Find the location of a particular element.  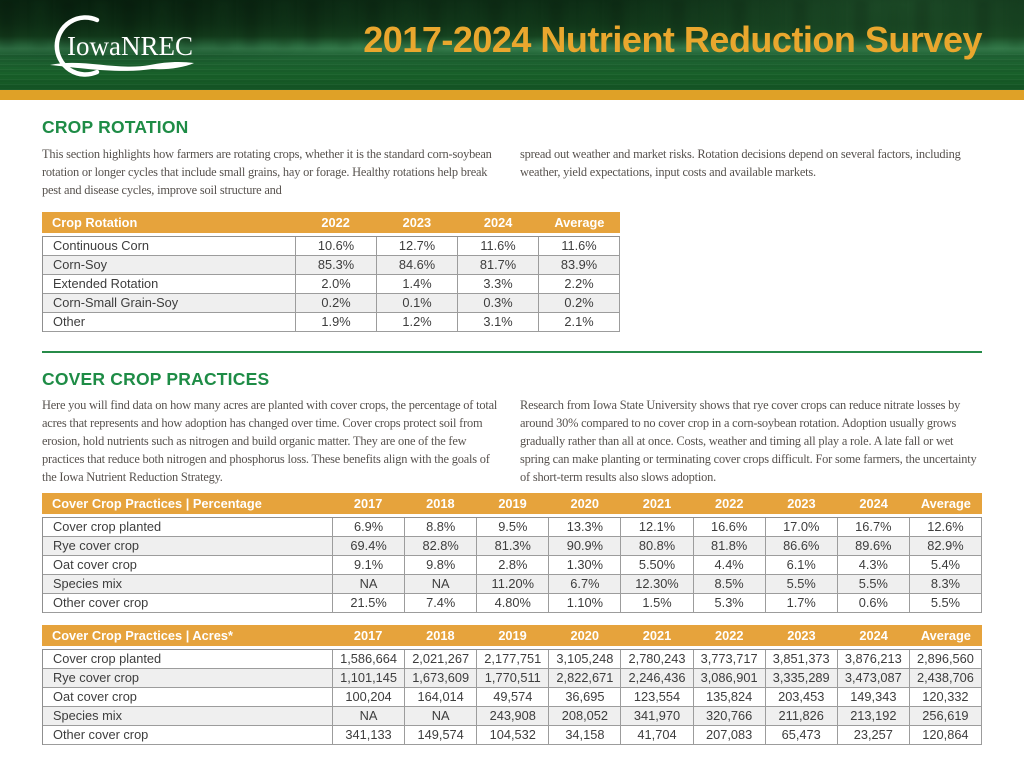

logo-text: IowaNREC is located at coordinates (130, 46).